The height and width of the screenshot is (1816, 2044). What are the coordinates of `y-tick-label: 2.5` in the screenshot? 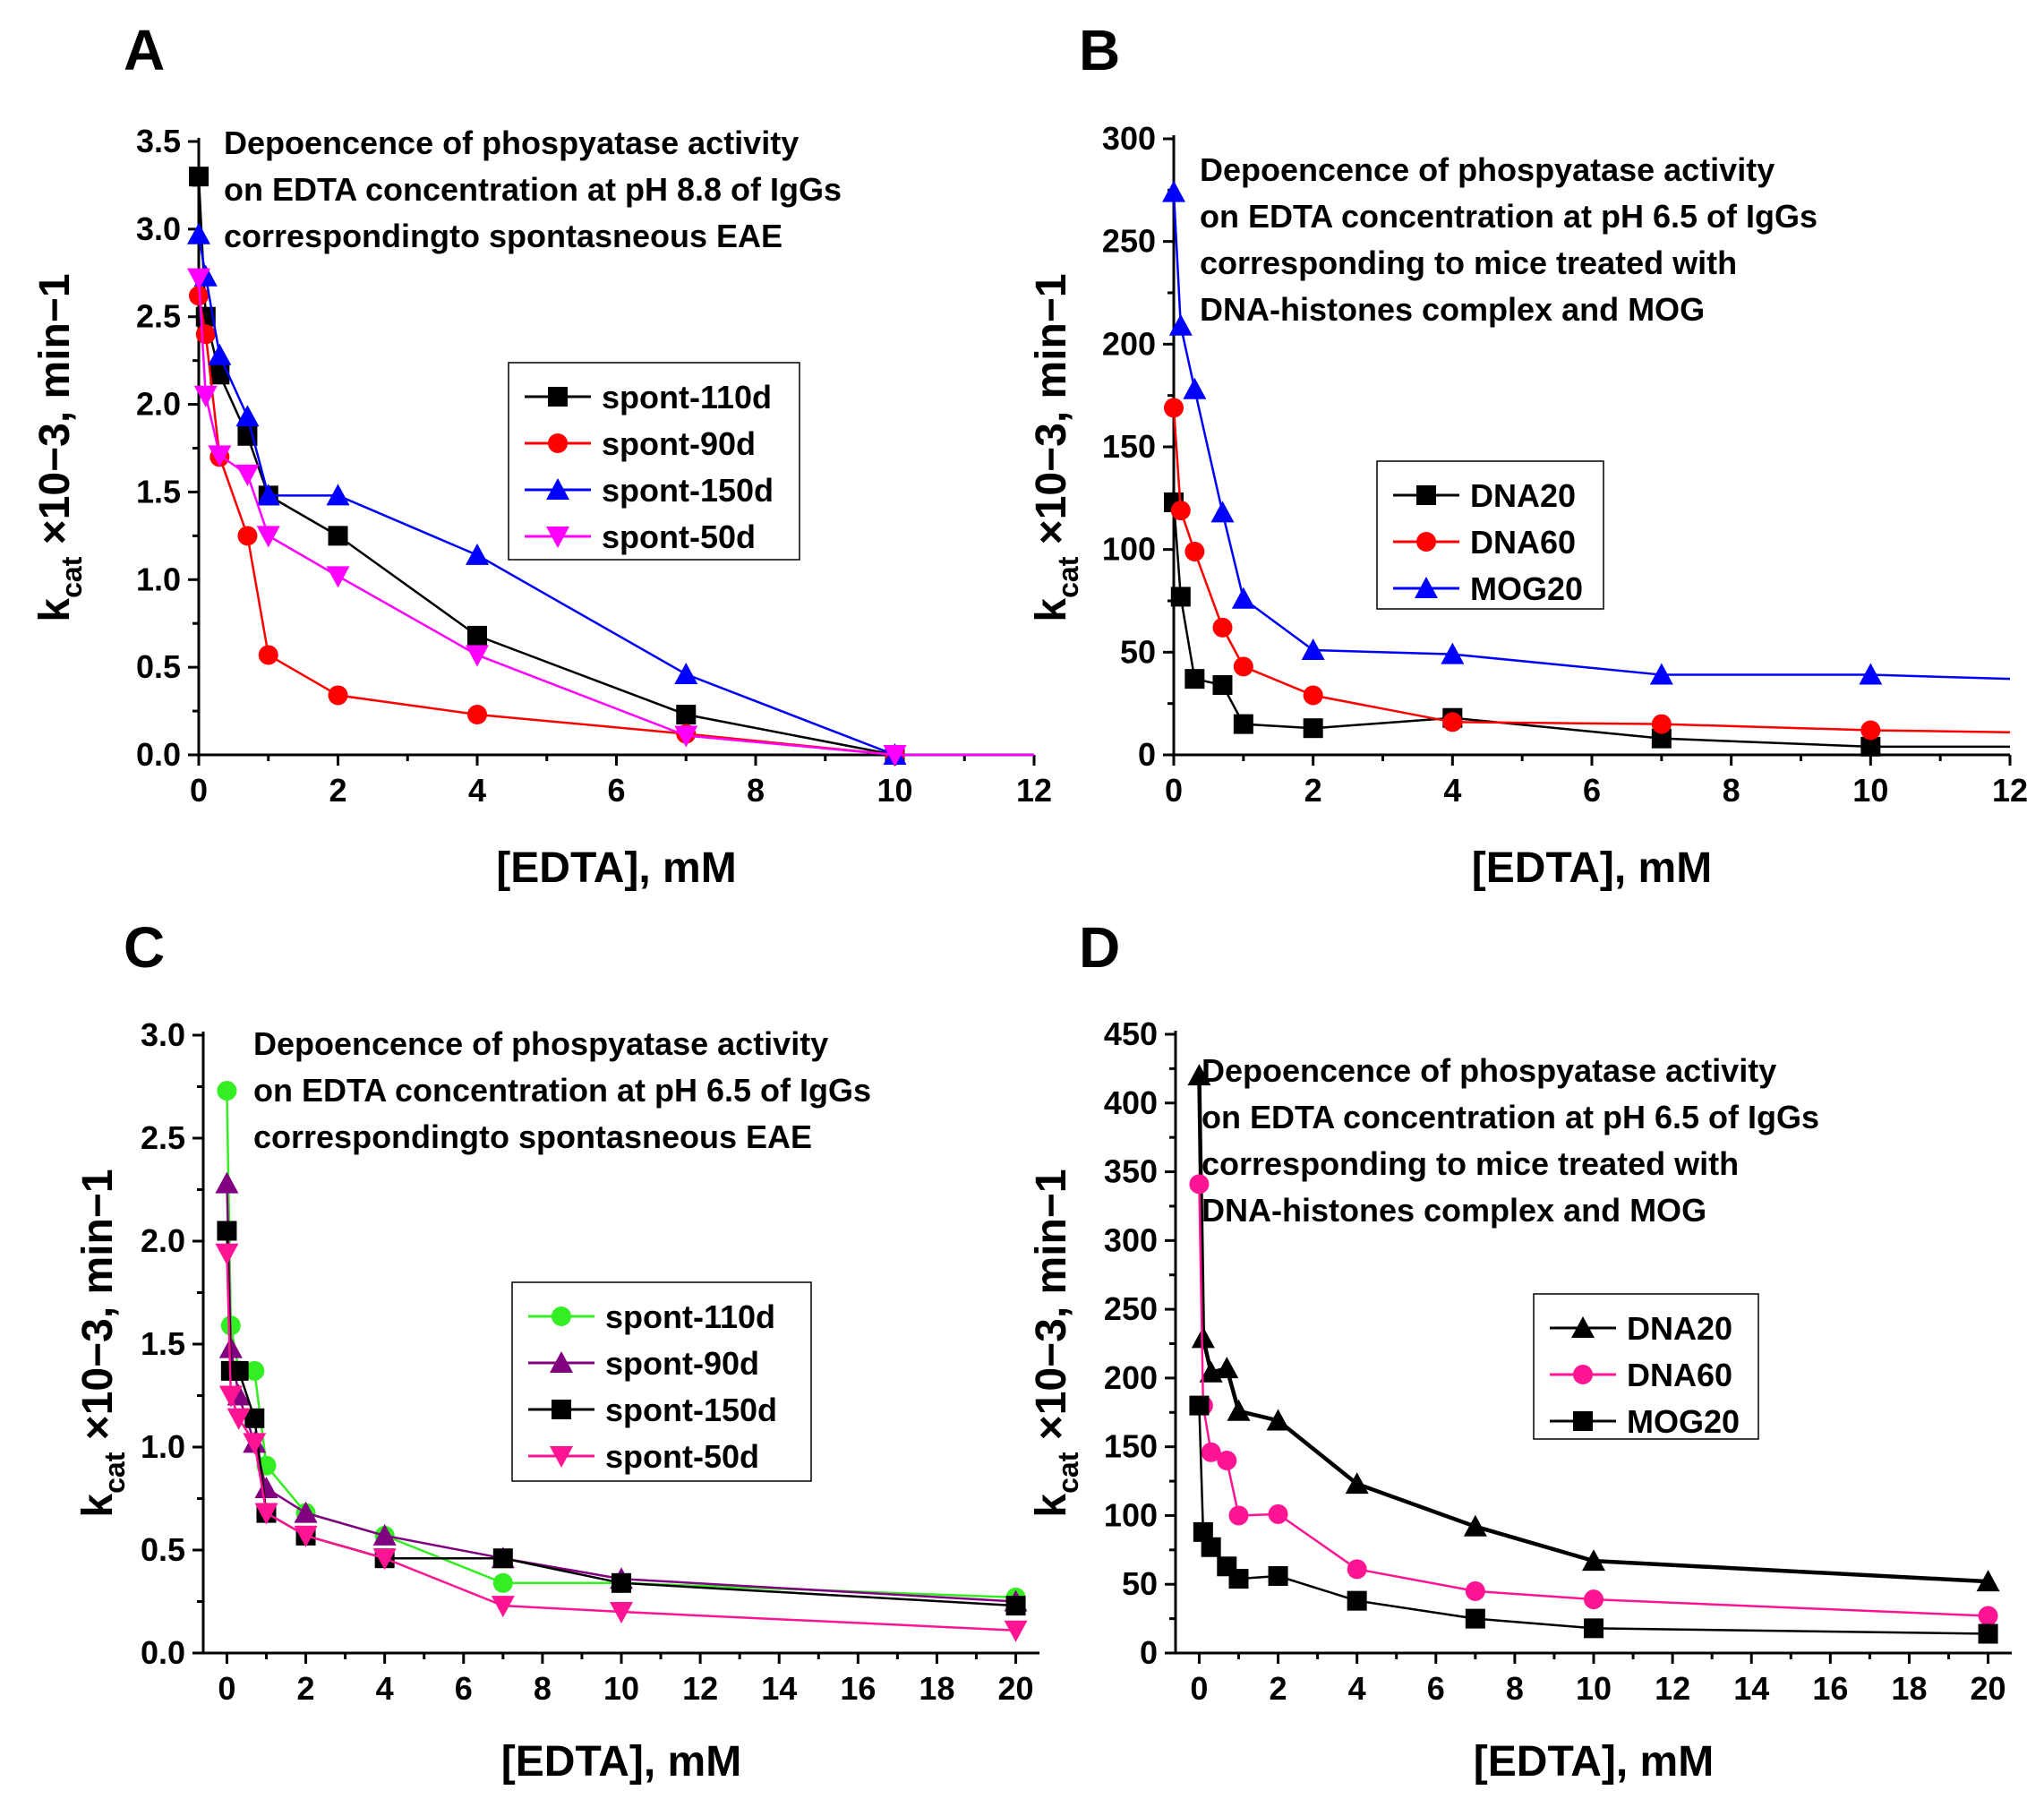 It's located at (163, 1137).